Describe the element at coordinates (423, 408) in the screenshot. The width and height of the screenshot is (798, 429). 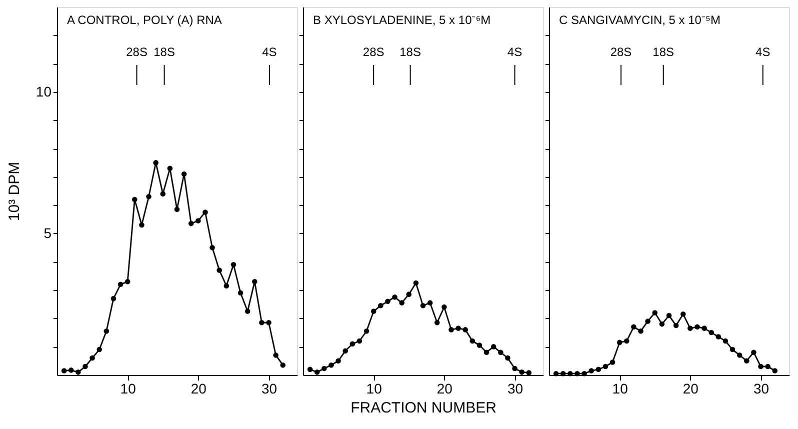
I see `x-axis-title: FRACTION NUMBER` at that location.